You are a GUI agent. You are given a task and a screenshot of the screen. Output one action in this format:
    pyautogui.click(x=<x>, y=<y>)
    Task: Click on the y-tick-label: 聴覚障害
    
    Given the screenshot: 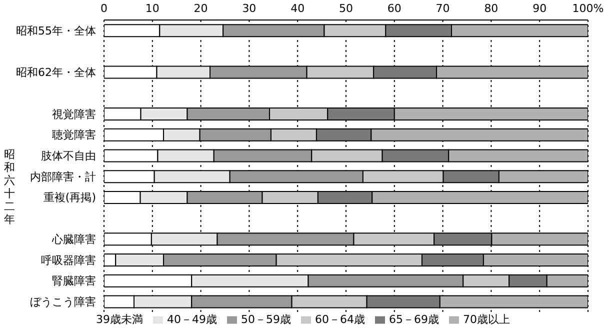 What is the action you would take?
    pyautogui.click(x=74, y=135)
    